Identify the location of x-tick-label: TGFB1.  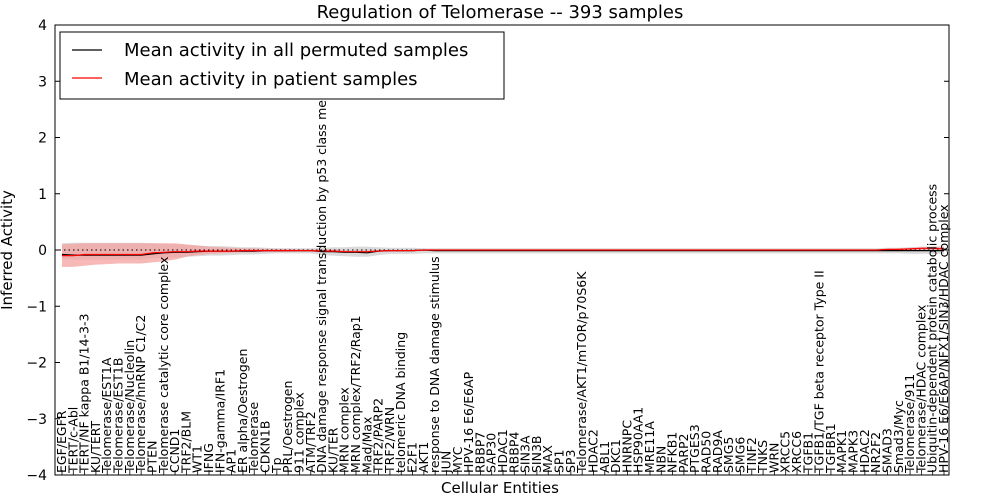
(807, 453).